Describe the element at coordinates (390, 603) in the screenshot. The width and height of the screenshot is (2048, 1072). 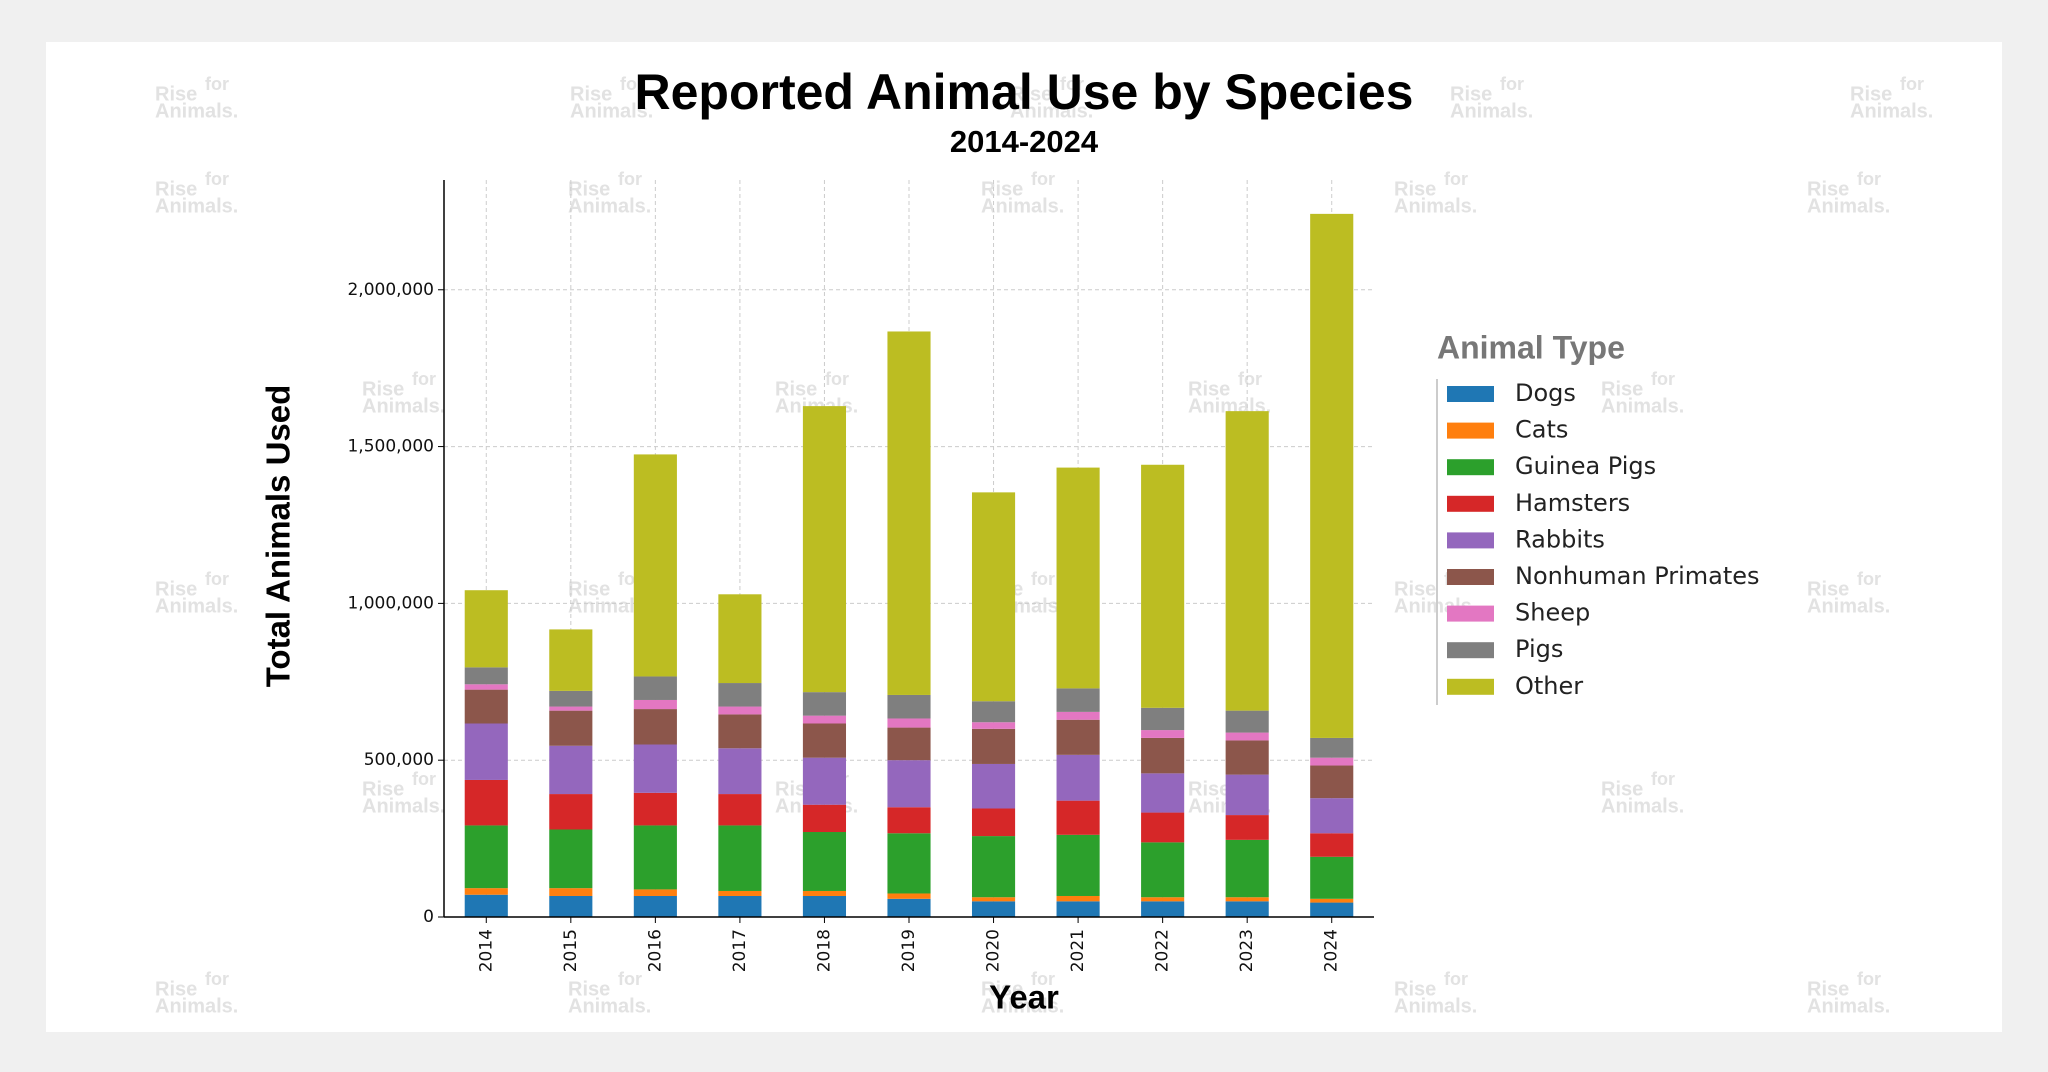
I see `y-tick-label: 1,000,000` at that location.